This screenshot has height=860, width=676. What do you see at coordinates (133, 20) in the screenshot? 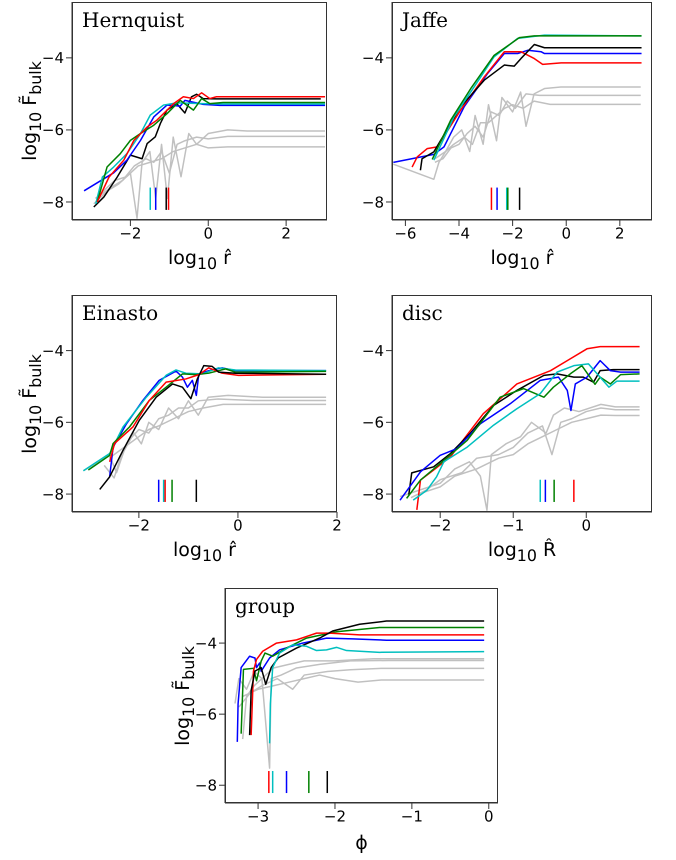
I see `chart-title: Hernquist` at bounding box center [133, 20].